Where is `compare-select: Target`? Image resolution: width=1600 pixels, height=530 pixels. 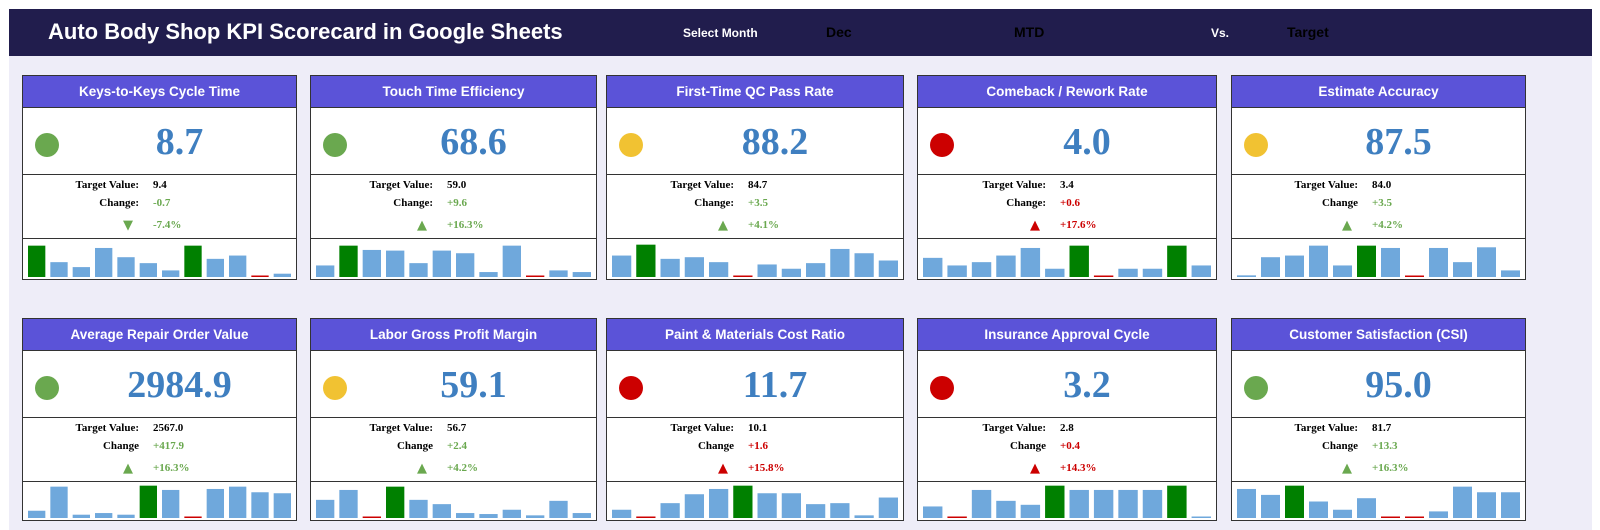
compare-select: Target is located at coordinates (1308, 32).